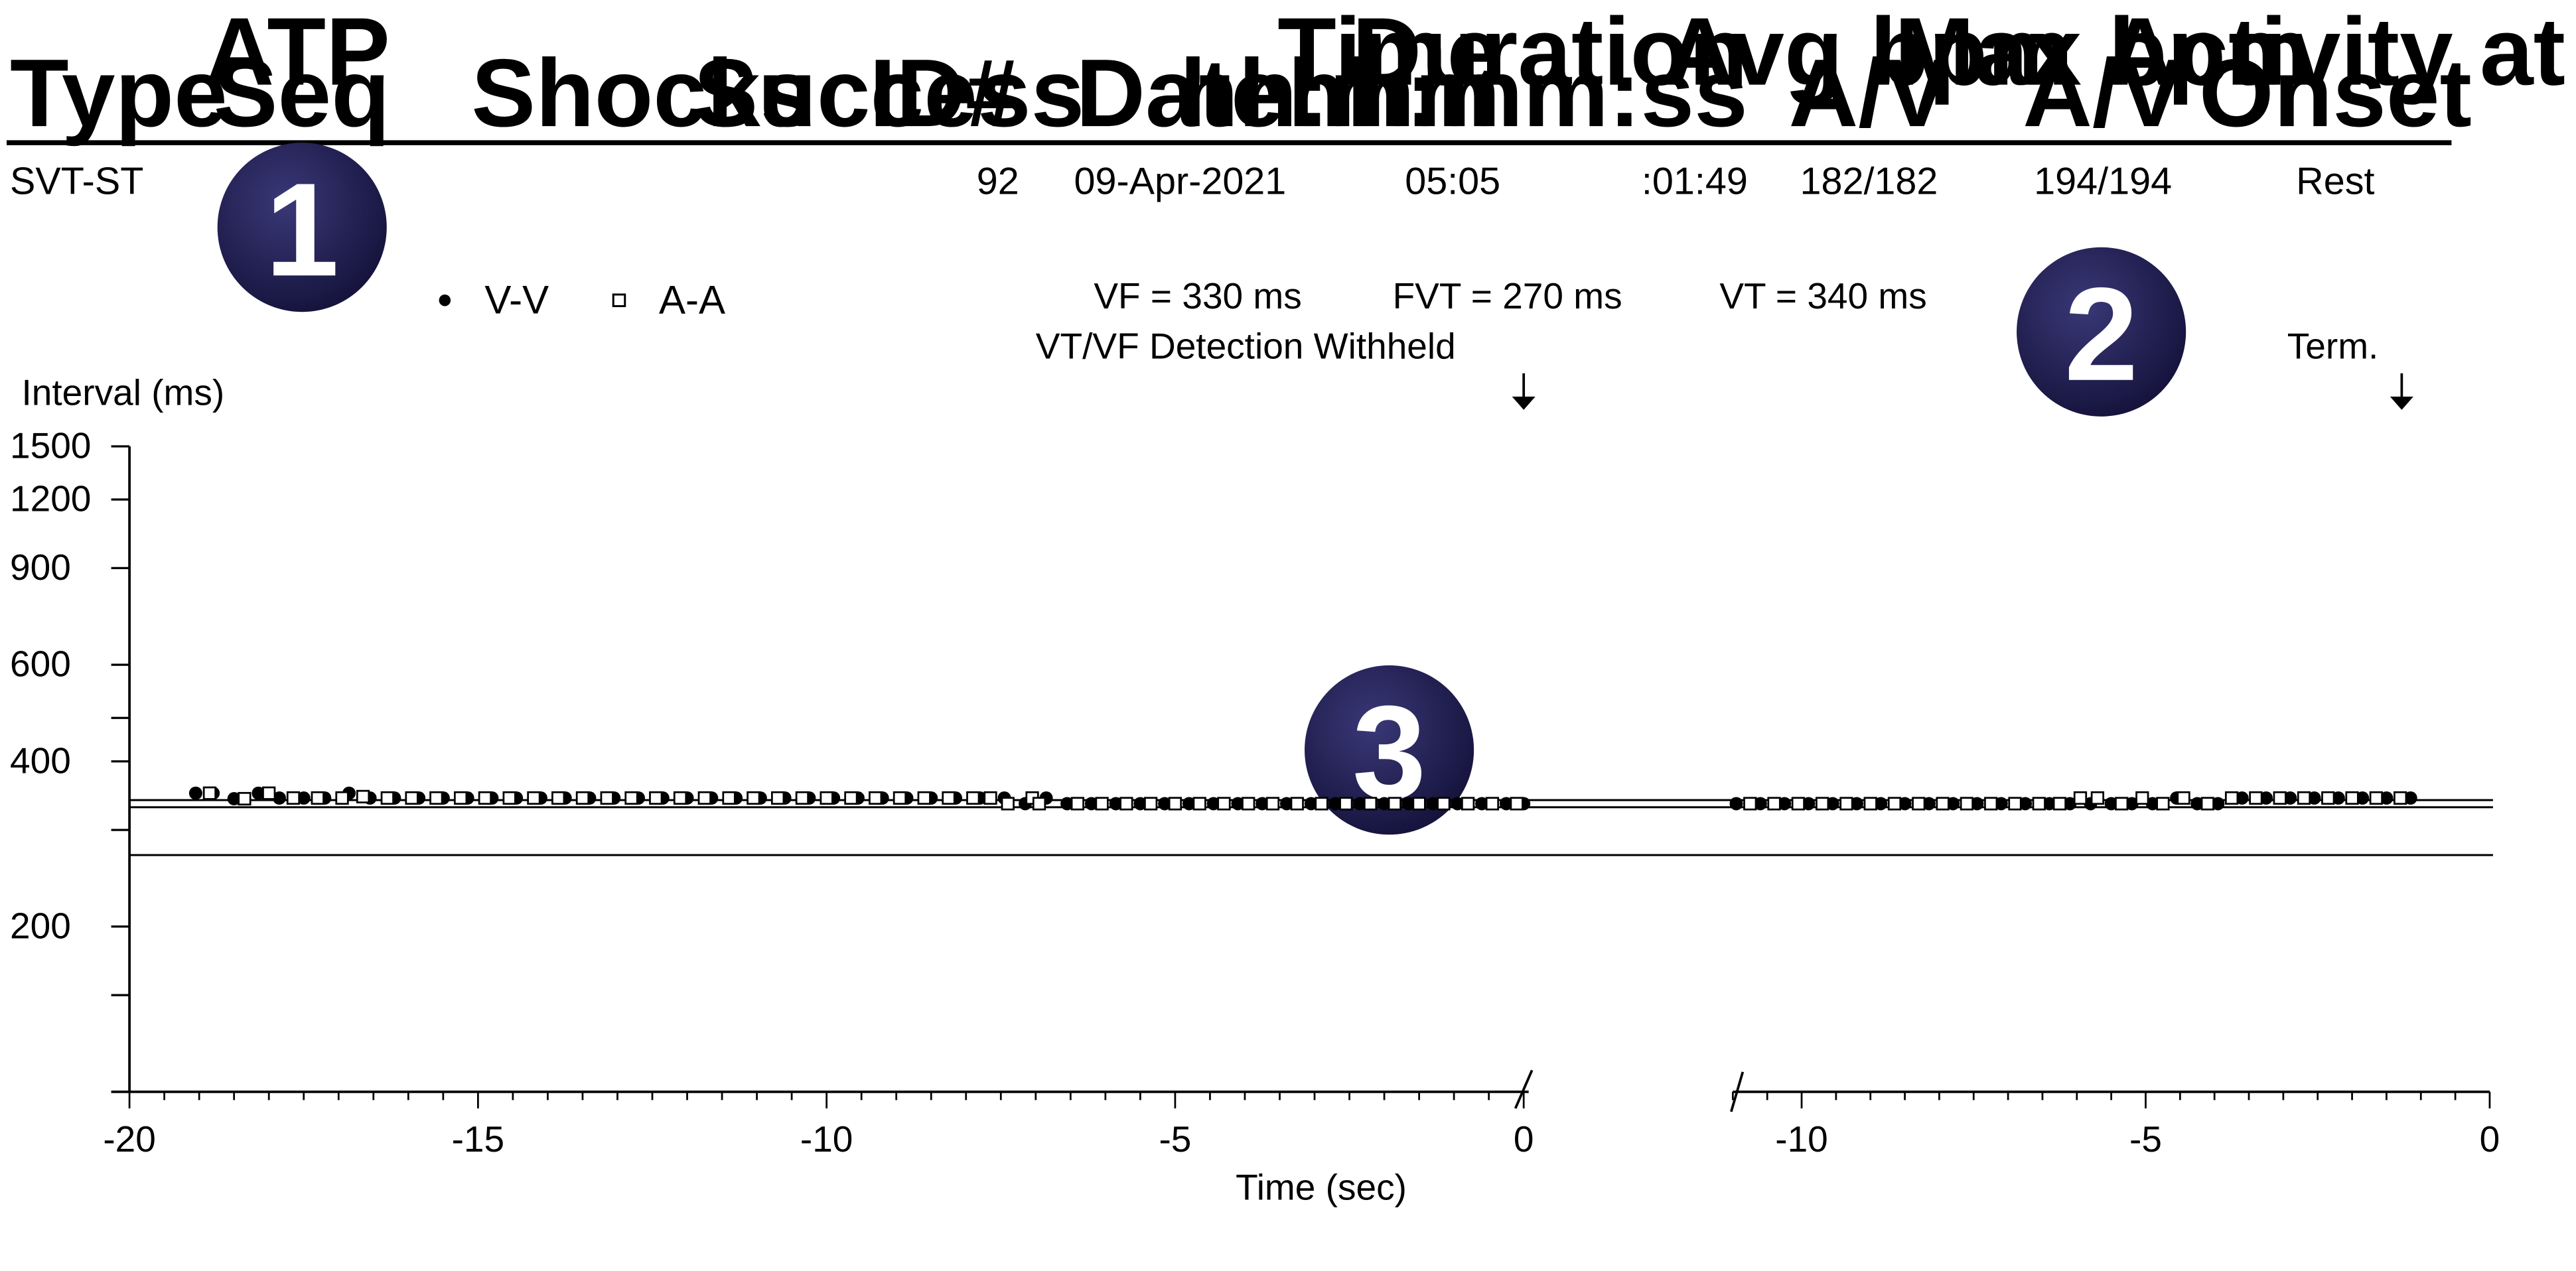 The width and height of the screenshot is (2576, 1271). I want to click on y-ticks: 1500 1200 900 600 400 200, so click(70, 711).